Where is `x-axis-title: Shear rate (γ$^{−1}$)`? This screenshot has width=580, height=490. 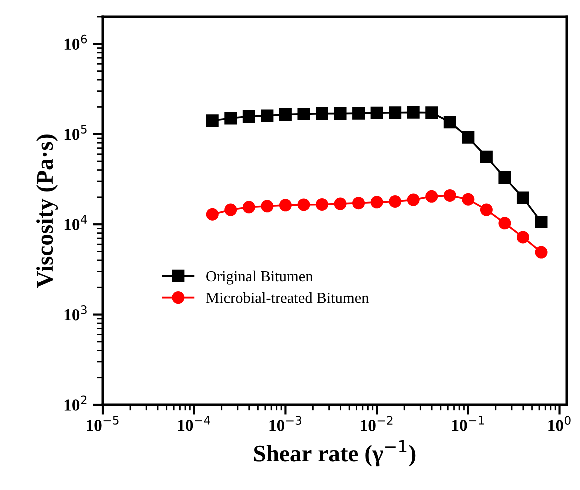 x-axis-title: Shear rate (γ$^{−1}$) is located at coordinates (335, 453).